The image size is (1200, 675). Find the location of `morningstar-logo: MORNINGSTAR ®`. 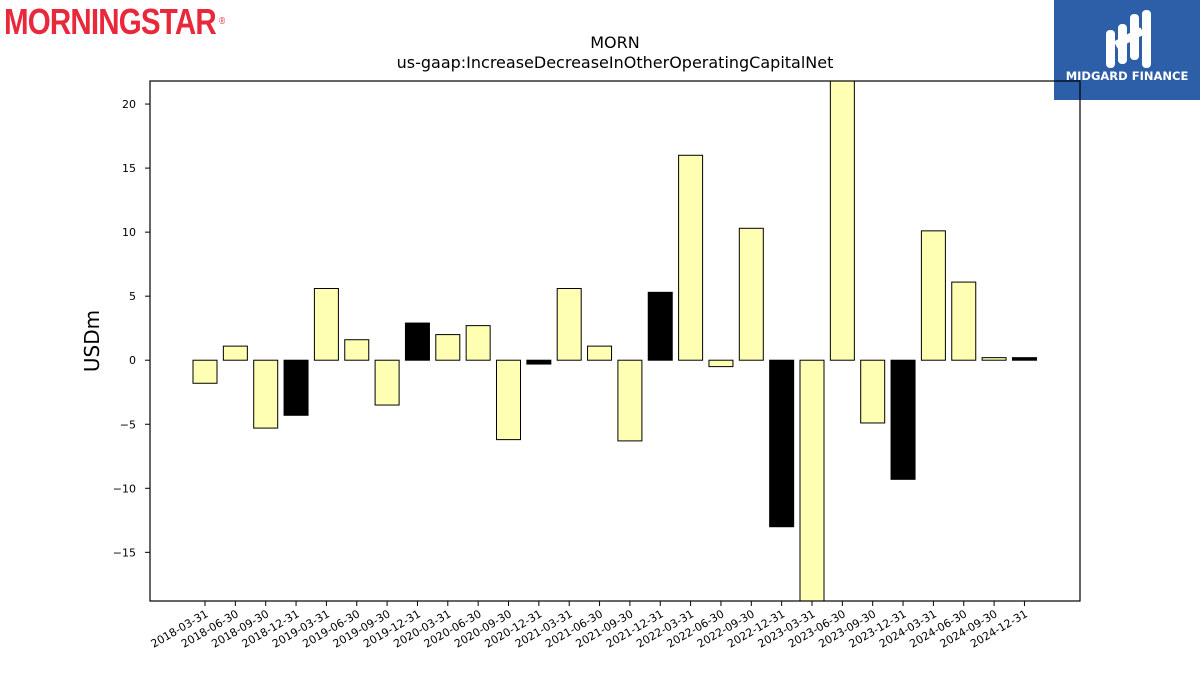

morningstar-logo: MORNINGSTAR ® is located at coordinates (114, 21).